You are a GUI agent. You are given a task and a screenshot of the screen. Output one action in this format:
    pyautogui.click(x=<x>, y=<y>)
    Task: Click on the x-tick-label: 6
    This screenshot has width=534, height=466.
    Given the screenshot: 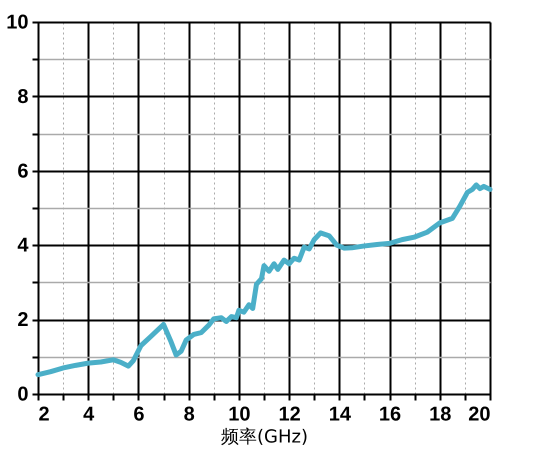 What is the action you would take?
    pyautogui.click(x=139, y=415)
    